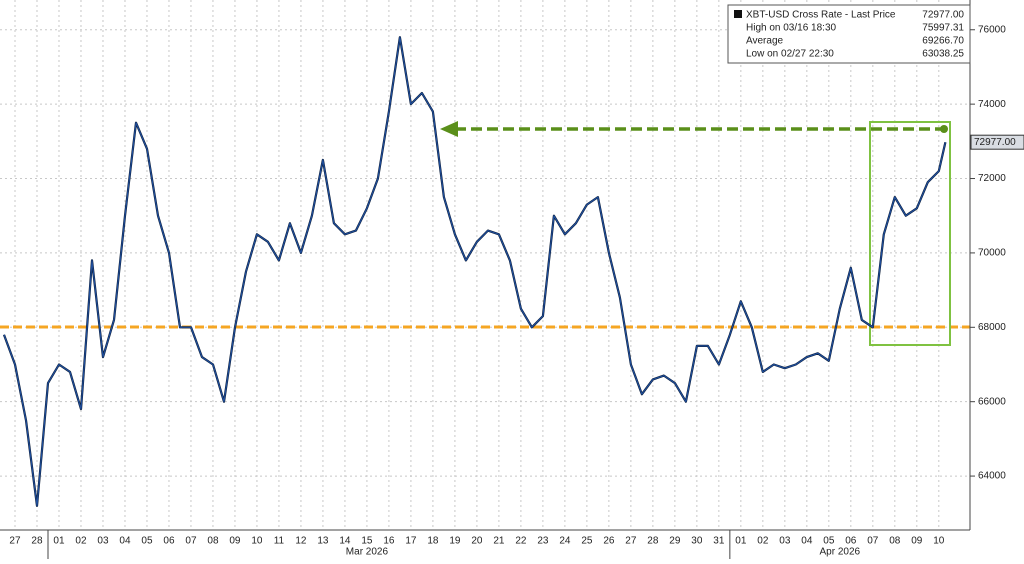  What do you see at coordinates (675, 541) in the screenshot?
I see `x-tick-label: 29` at bounding box center [675, 541].